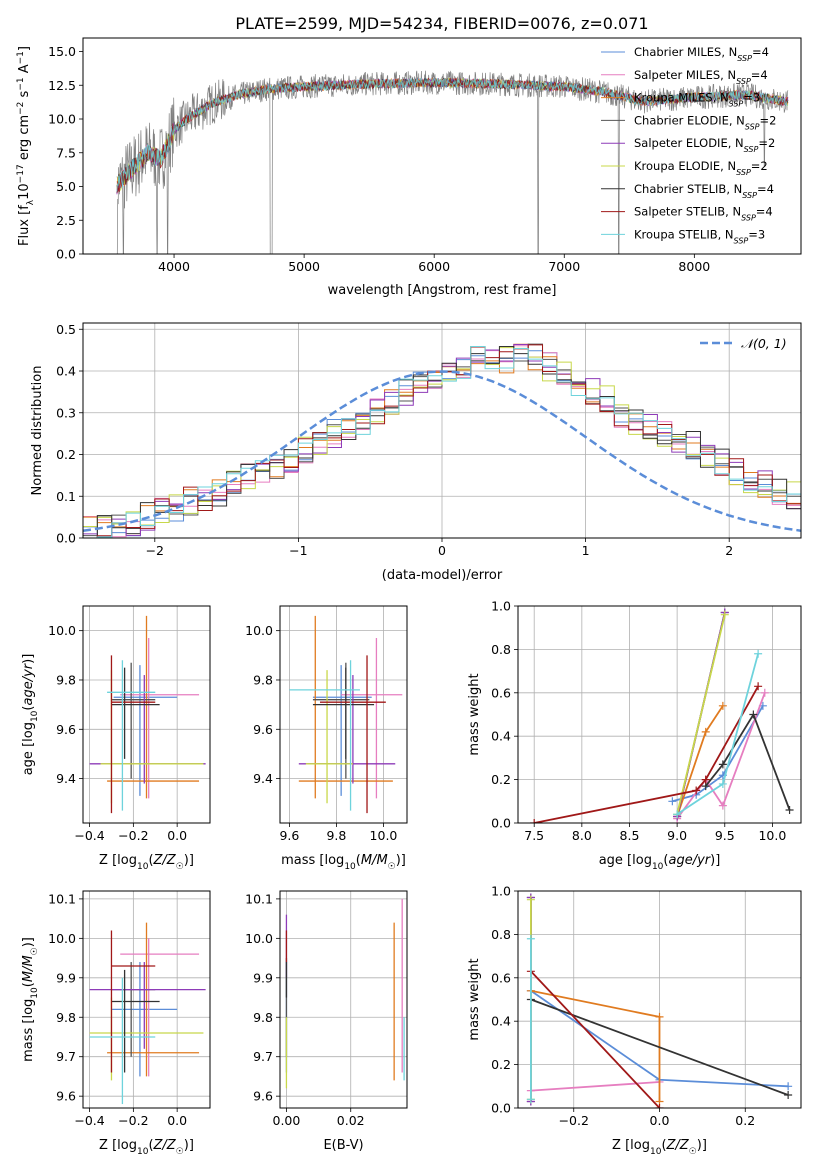 This screenshot has height=1170, width=819. Describe the element at coordinates (687, 212) in the screenshot. I see `legend-main: Salpeter STELIB, N` at that location.